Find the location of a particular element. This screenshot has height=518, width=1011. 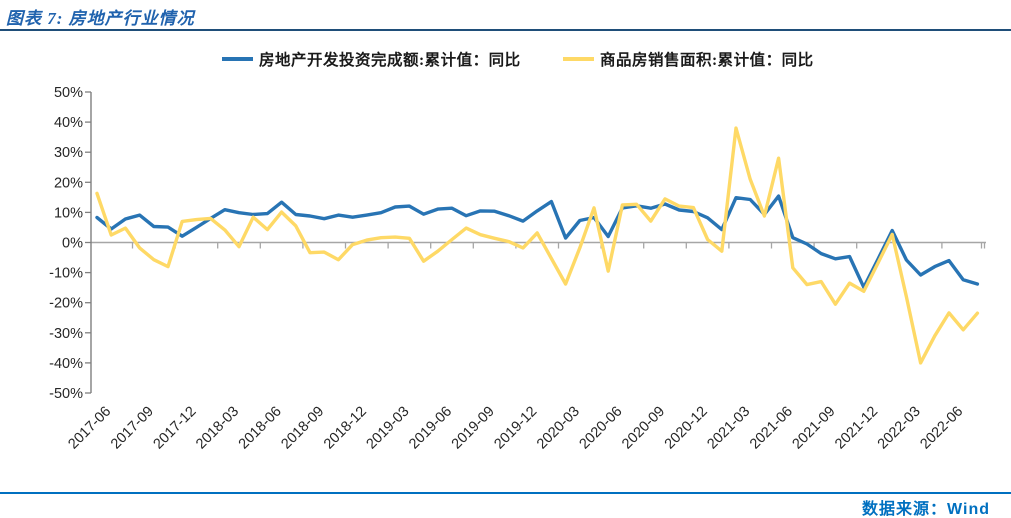

legend-item-sales: 商品房销售面积:累计值：同比 is located at coordinates (688, 59).